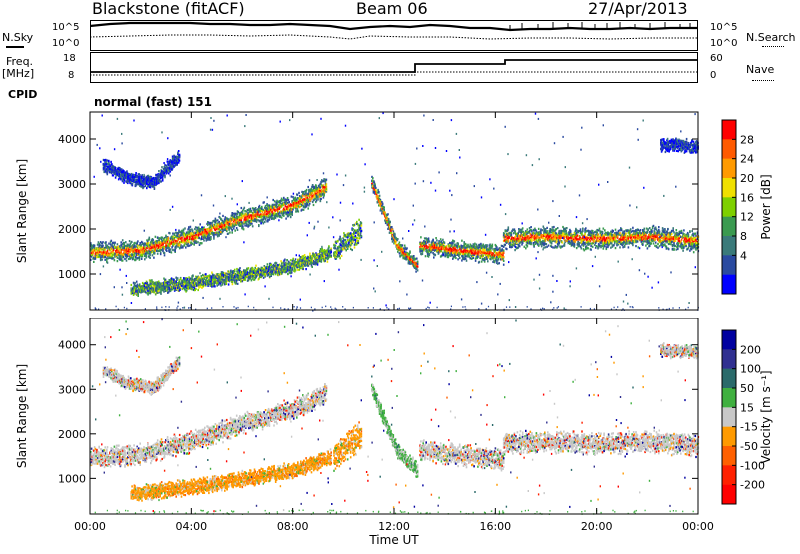  I want to click on y-tick-label-0-0: 1000, so click(72, 274).